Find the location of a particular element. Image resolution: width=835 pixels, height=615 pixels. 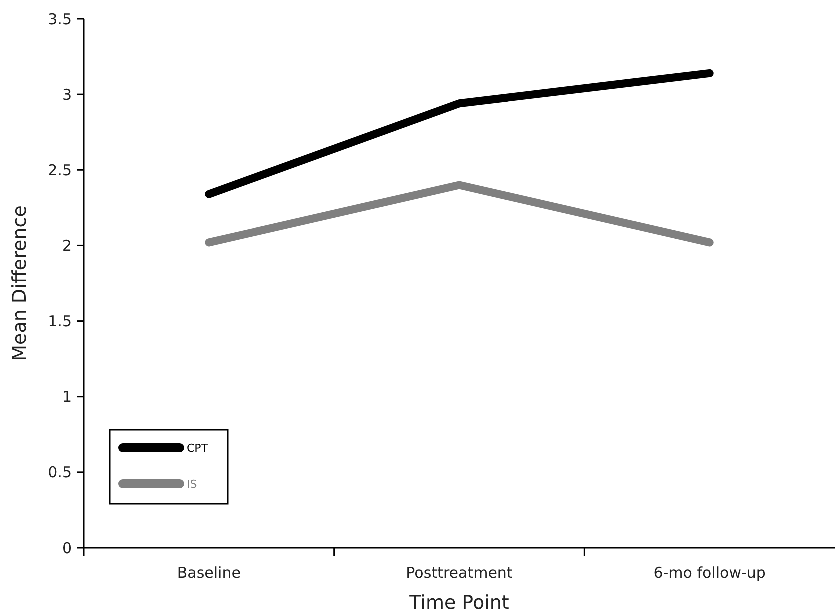

y-tick-label: 3.5 is located at coordinates (60, 19).